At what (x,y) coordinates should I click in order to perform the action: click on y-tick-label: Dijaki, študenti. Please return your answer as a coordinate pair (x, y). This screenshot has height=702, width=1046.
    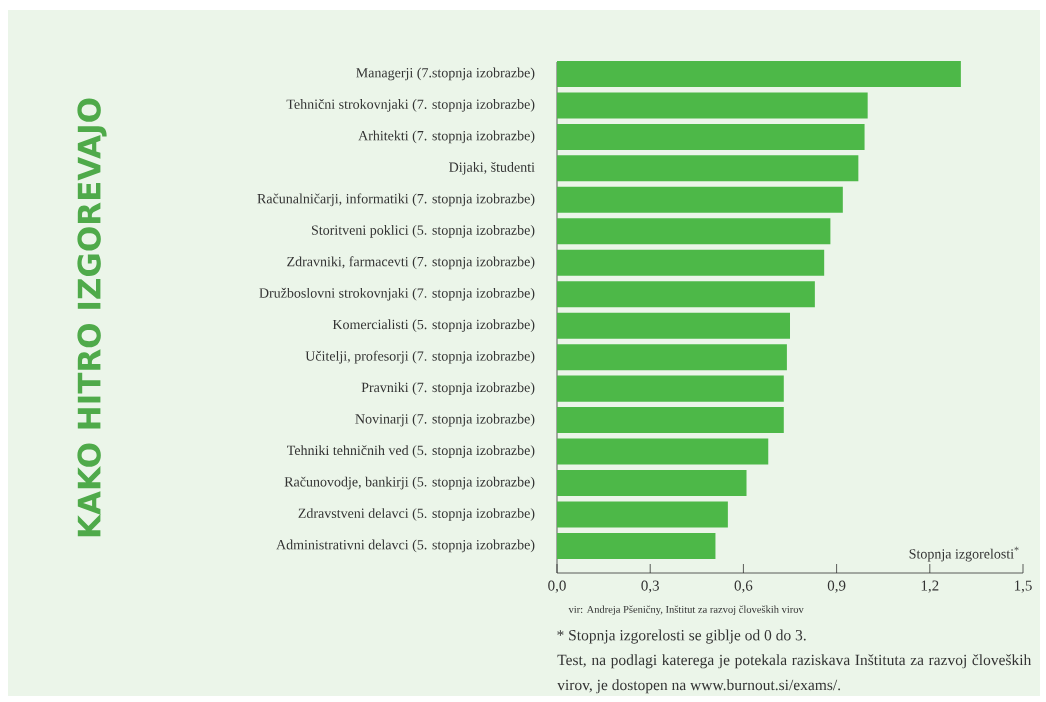
    Looking at the image, I should click on (492, 168).